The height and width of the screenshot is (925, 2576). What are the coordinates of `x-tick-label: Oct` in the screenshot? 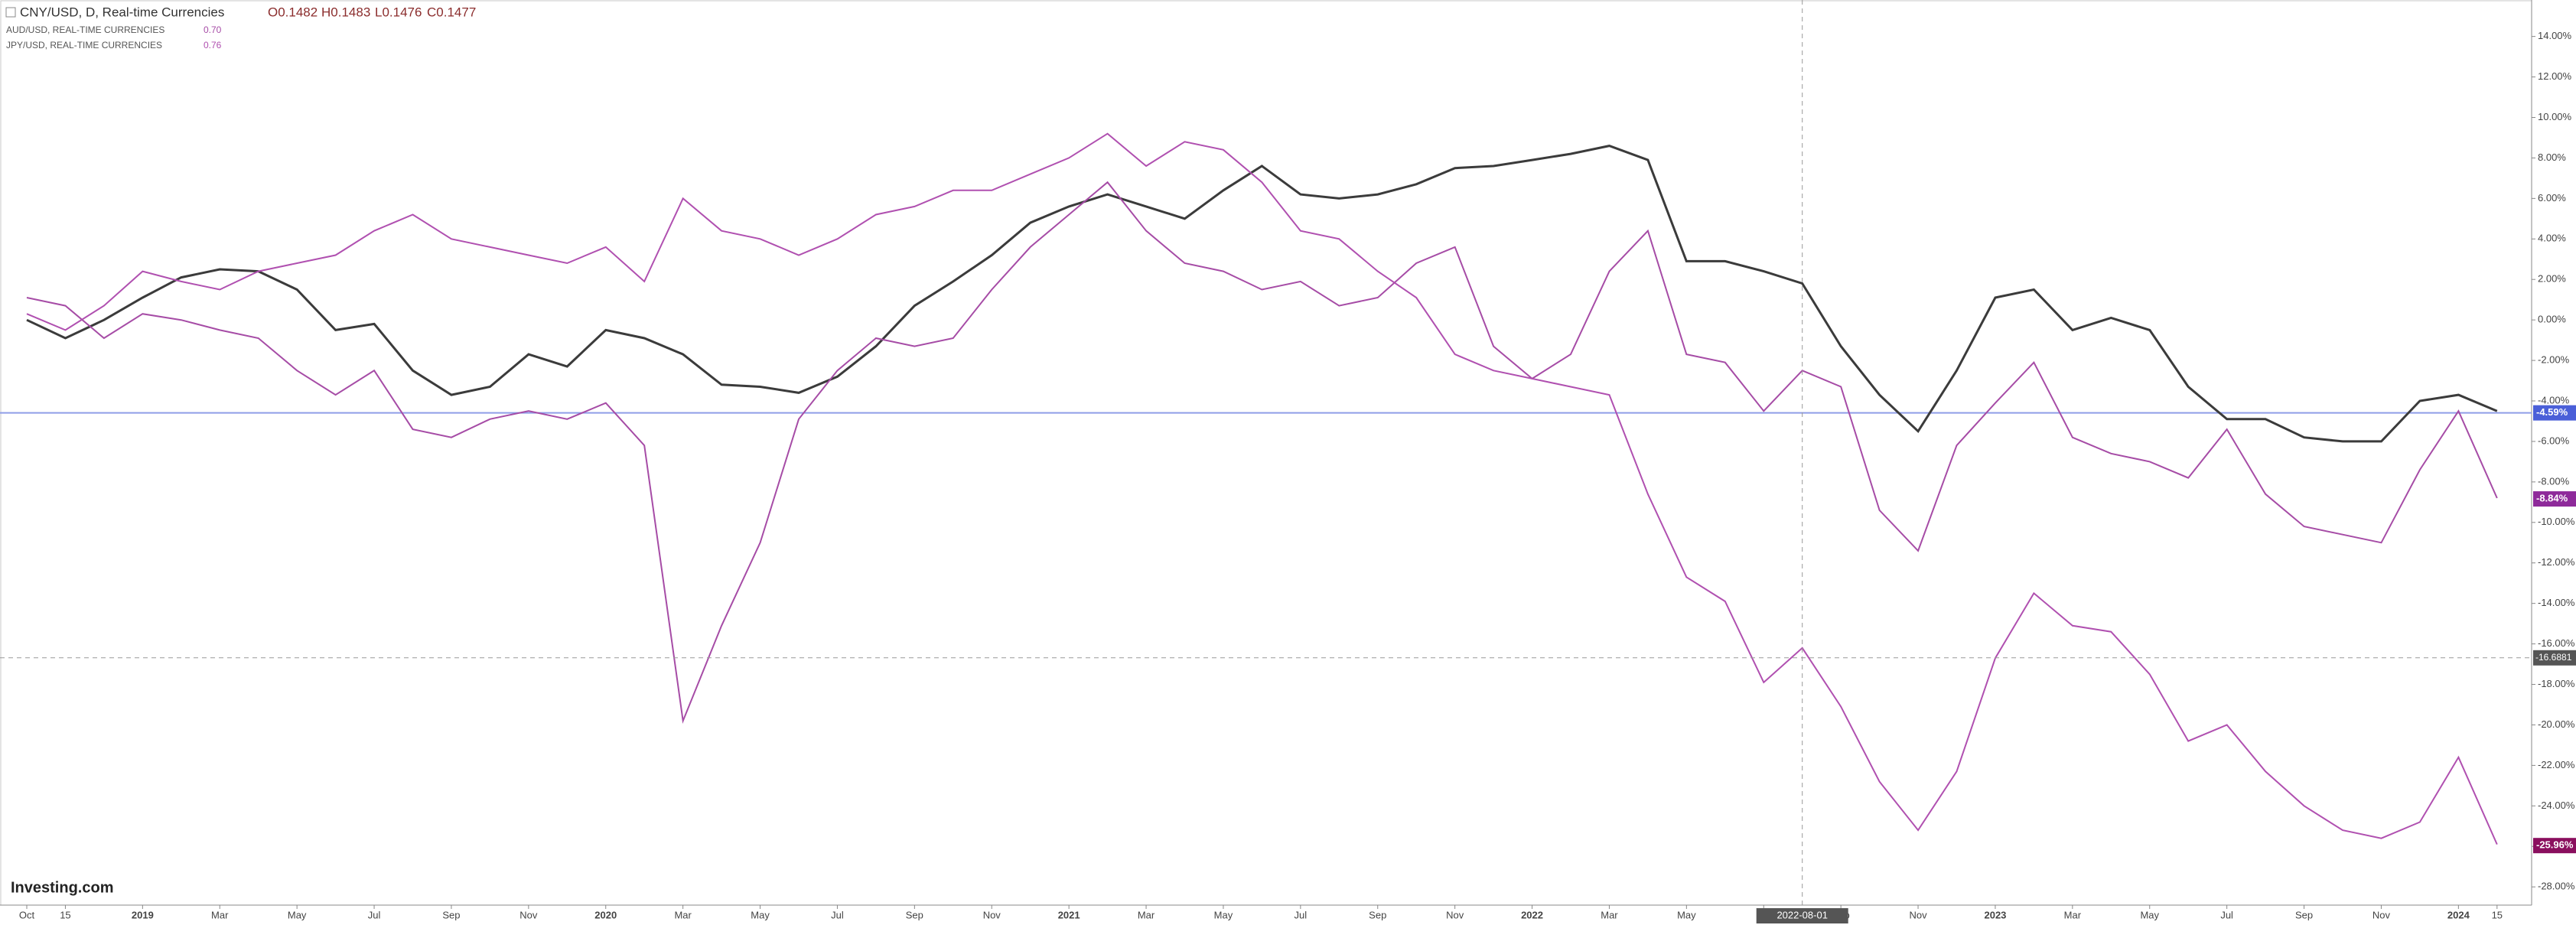 It's located at (27, 914).